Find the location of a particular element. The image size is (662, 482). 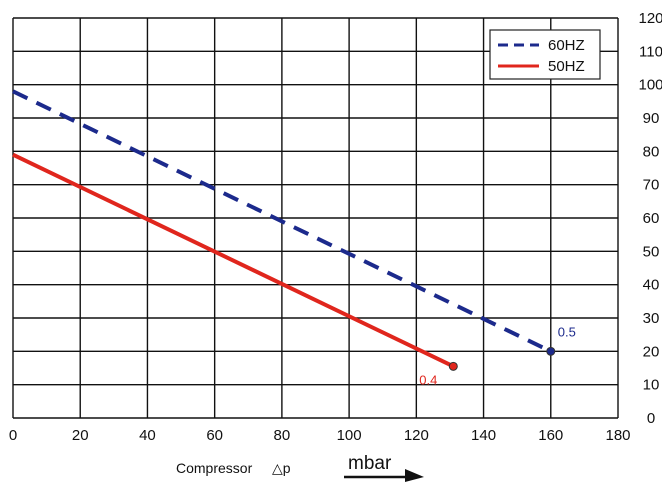

y-tick-label: 110 is located at coordinates (650, 51).